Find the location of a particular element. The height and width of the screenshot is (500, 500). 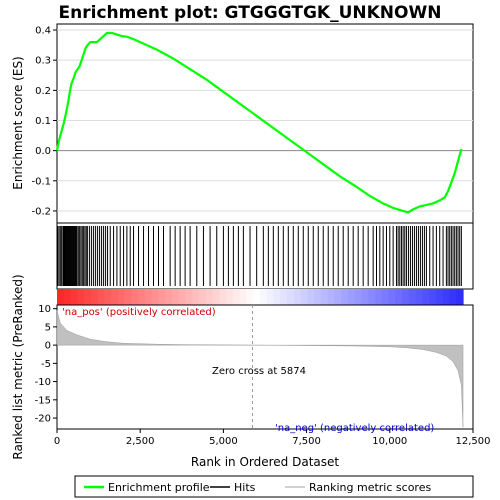

x-tick-label: 10,000 is located at coordinates (389, 441).